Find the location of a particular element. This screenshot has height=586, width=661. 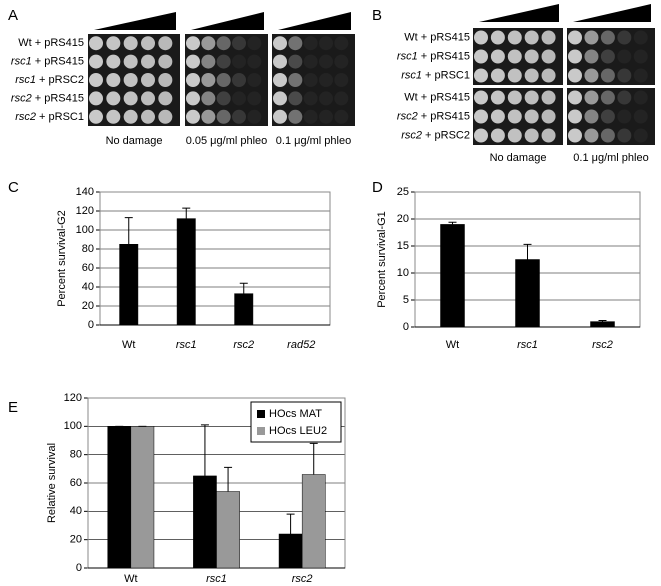

x-tick-label: Wt is located at coordinates (452, 345).